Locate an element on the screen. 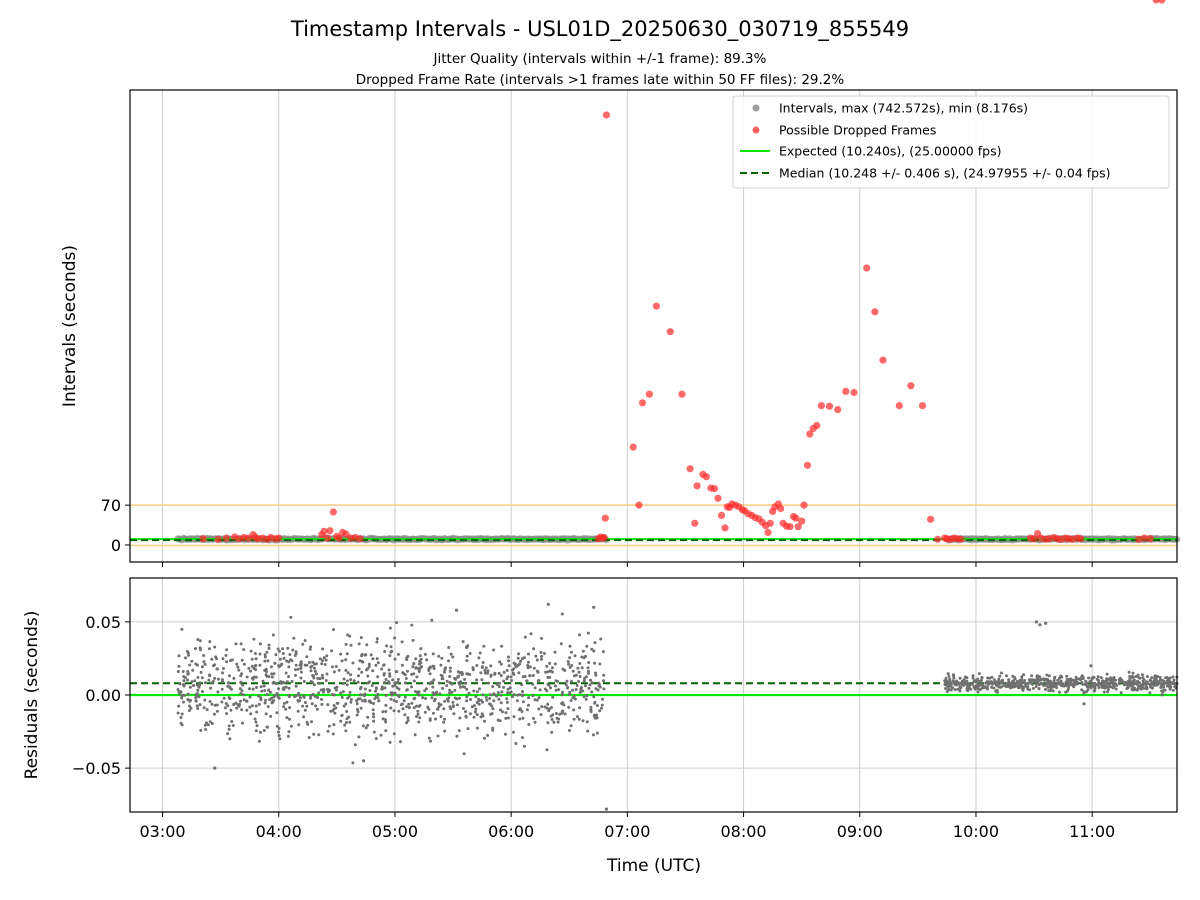 The image size is (1200, 900). residuals-y-axis-label: Residuals (seconds) is located at coordinates (32, 695).